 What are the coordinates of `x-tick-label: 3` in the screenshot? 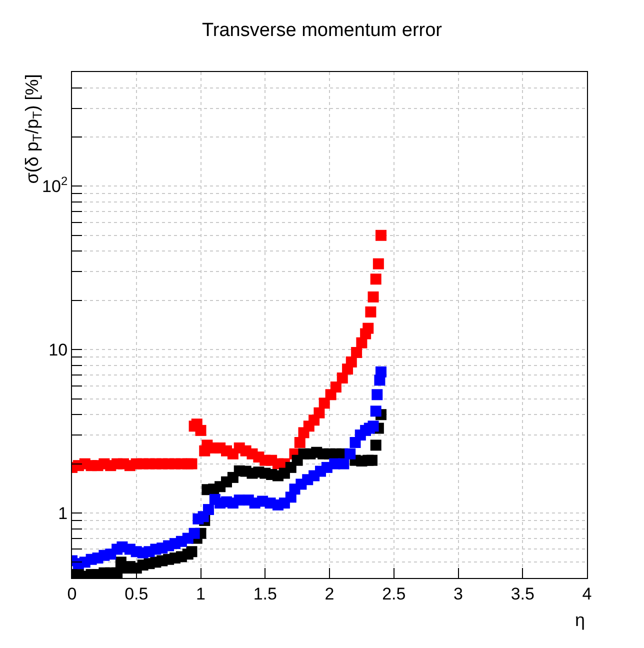 It's located at (458, 594).